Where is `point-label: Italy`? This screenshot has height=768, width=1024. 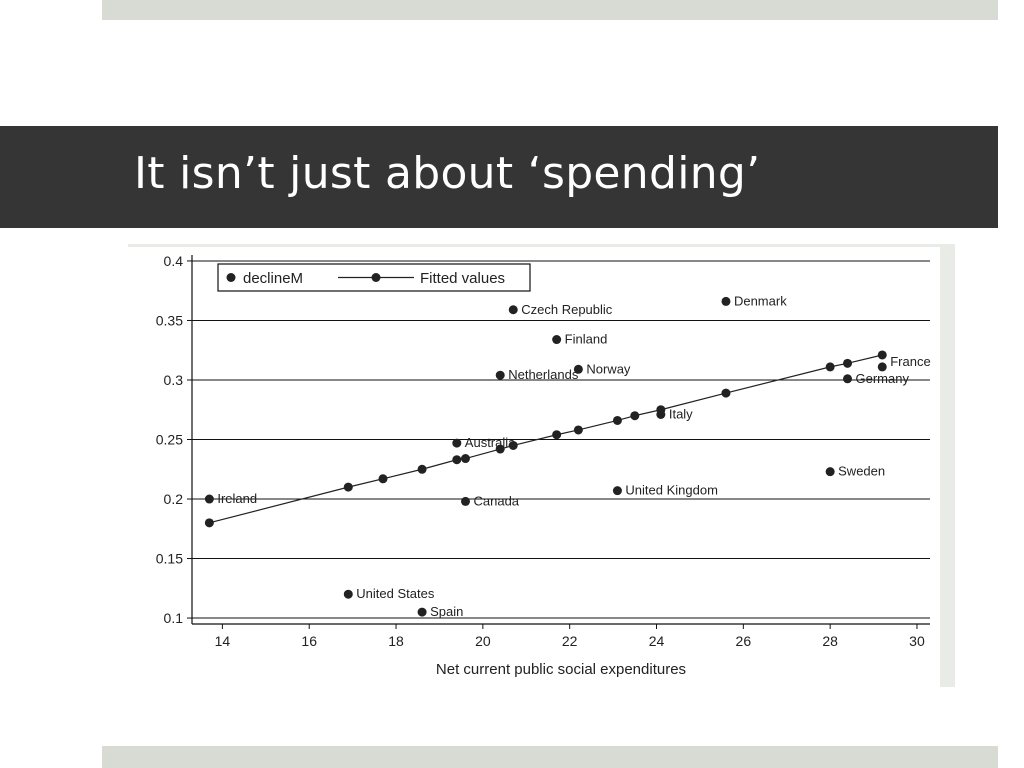
point-label: Italy is located at coordinates (681, 414).